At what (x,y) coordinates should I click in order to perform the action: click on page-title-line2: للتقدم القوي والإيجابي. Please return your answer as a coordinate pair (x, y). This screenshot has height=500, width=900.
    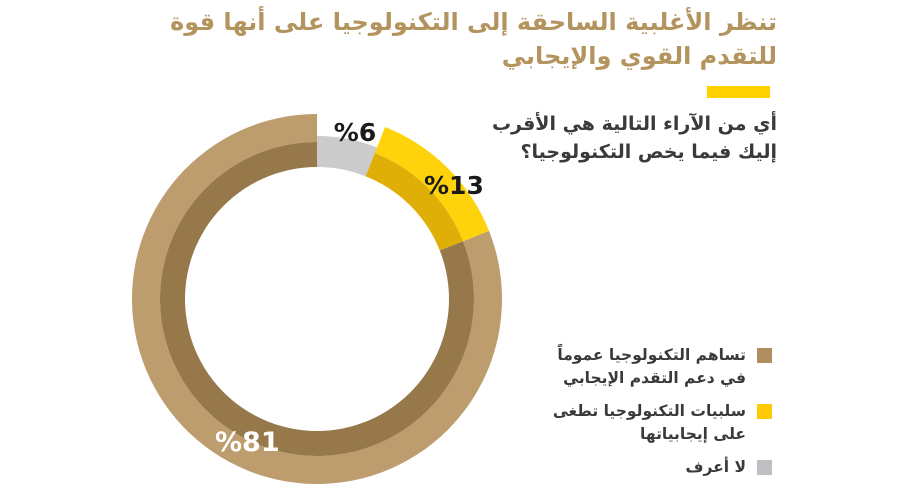
    Looking at the image, I should click on (639, 56).